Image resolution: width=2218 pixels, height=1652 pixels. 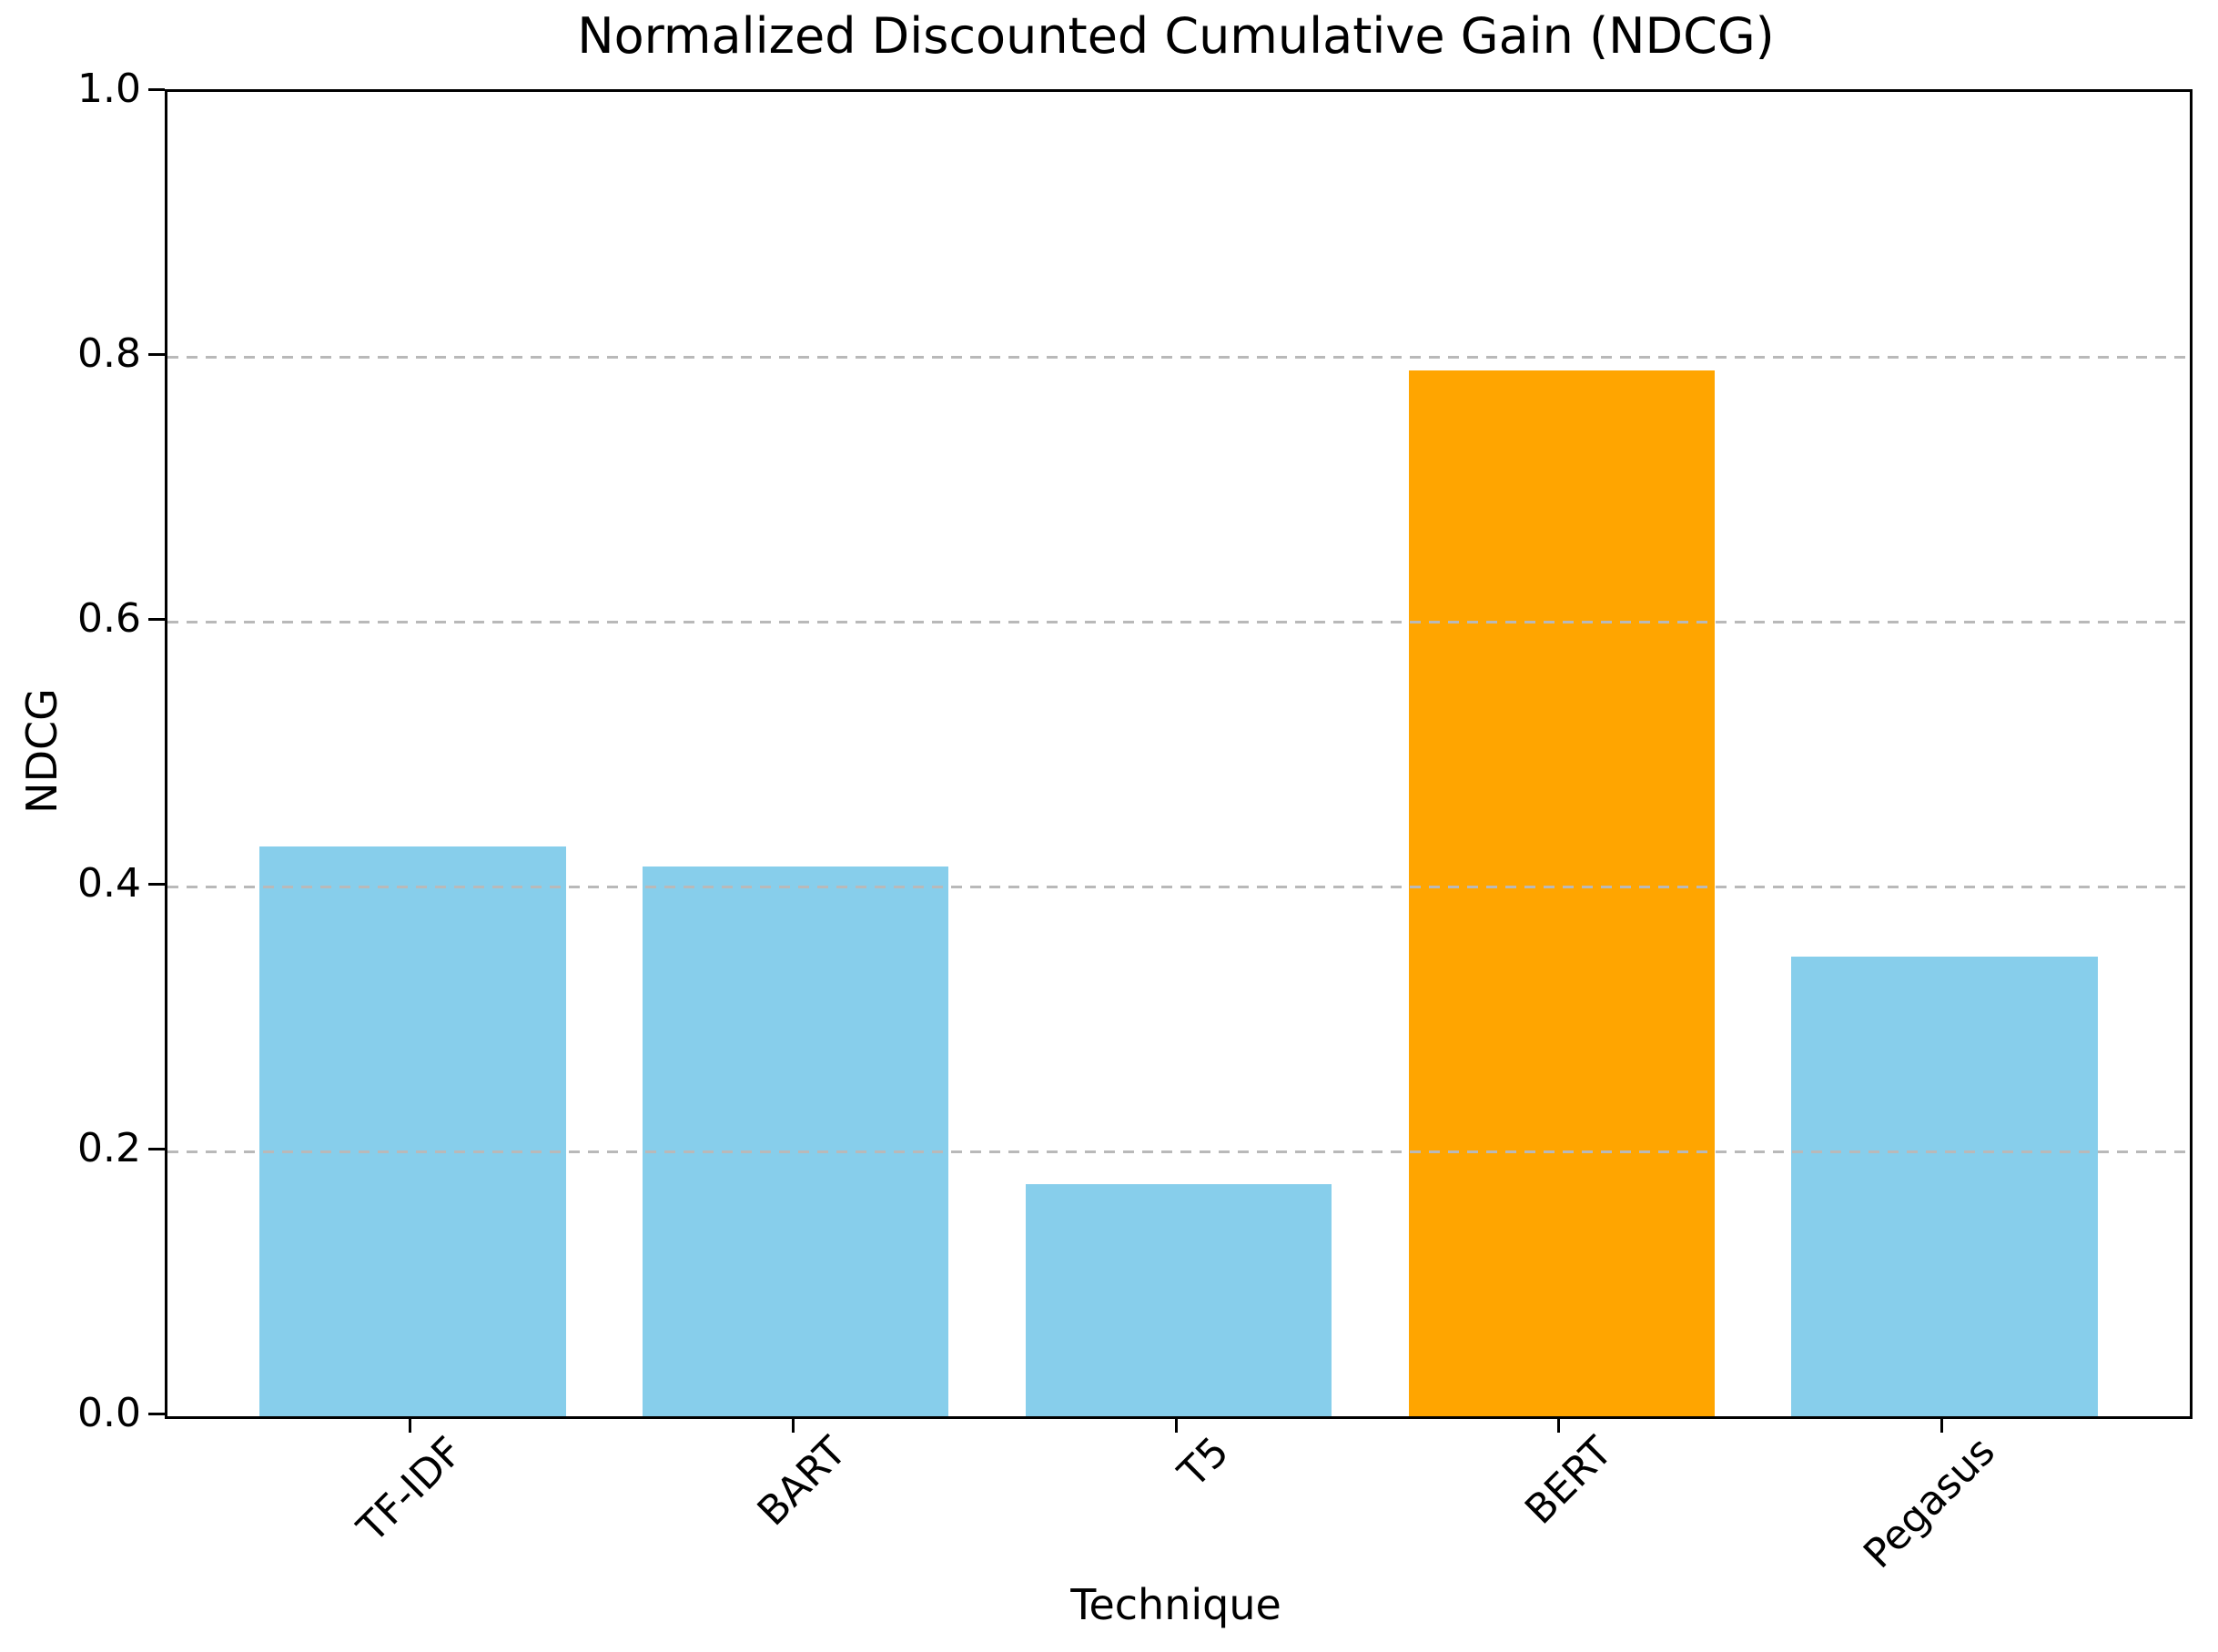 I want to click on y-tick-0.6, so click(x=156, y=619).